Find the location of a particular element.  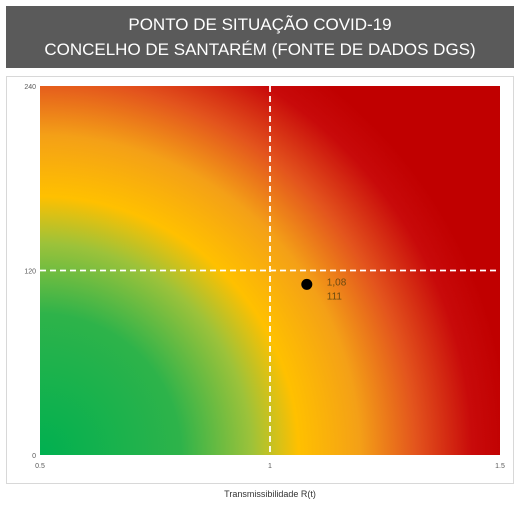

data-point-label: 111 is located at coordinates (335, 296).